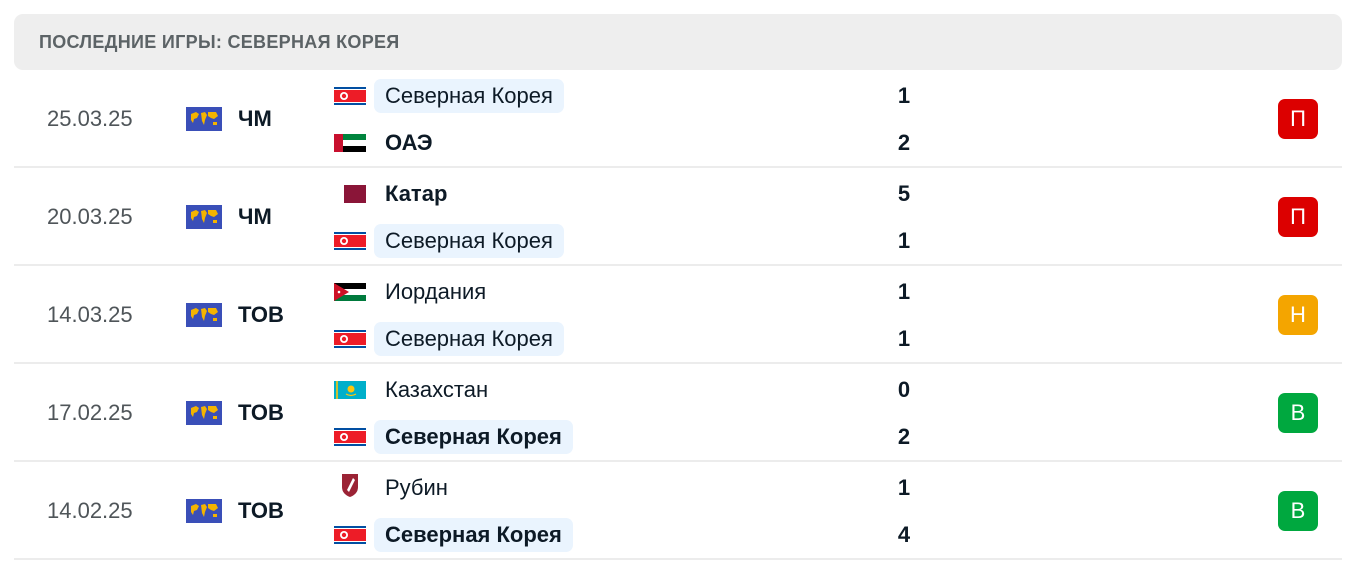 The height and width of the screenshot is (576, 1358). What do you see at coordinates (678, 42) in the screenshot?
I see `section-header: ПОСЛЕДНИЕ ИГРЫ: СЕВЕРНАЯ КОРЕЯ` at bounding box center [678, 42].